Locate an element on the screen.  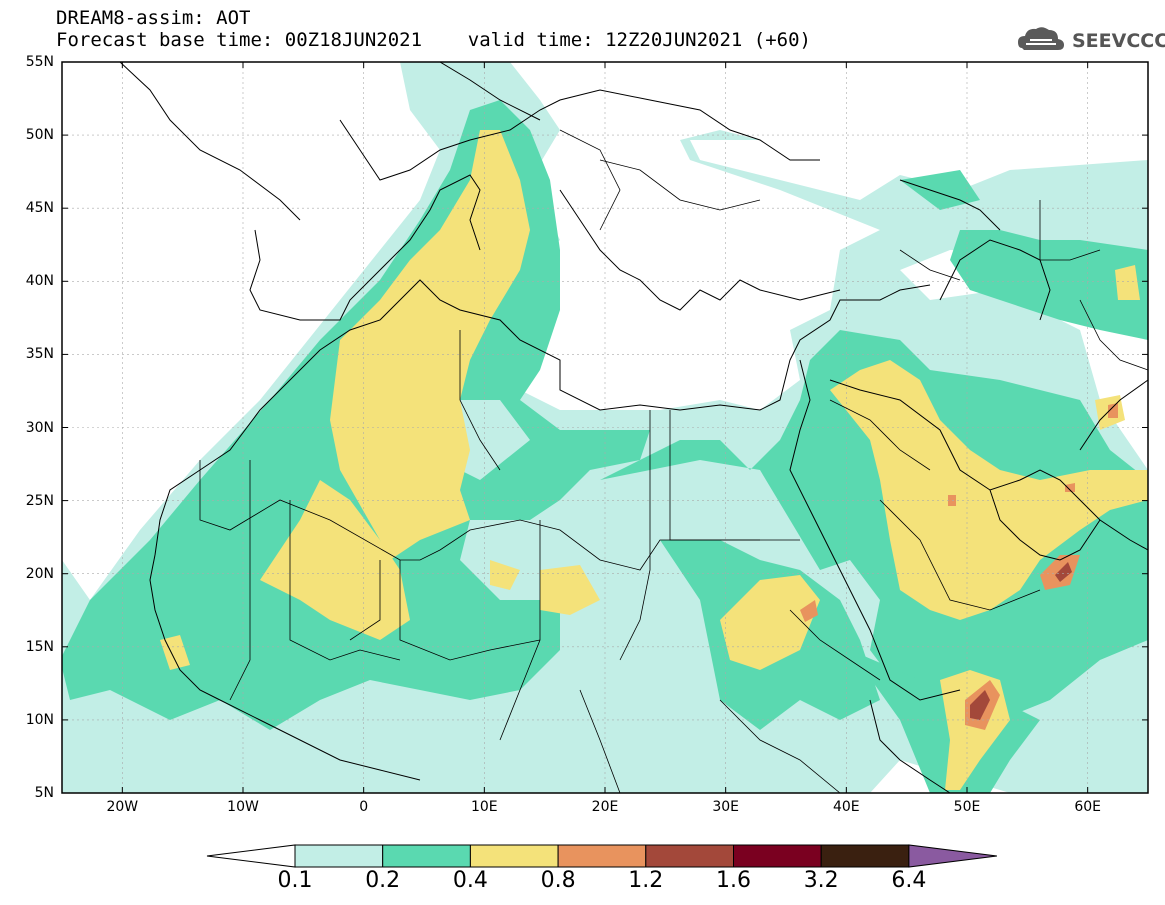
lat-label: 15N is located at coordinates (39, 646).